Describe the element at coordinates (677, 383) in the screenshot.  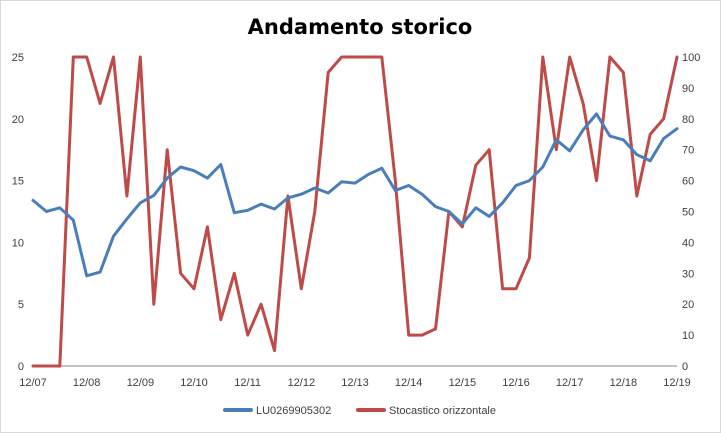
I see `x-tick-label: 12/19` at that location.